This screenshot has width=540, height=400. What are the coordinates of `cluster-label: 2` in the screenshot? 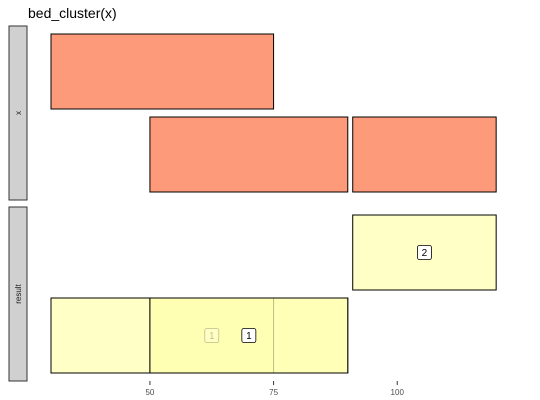 It's located at (425, 253).